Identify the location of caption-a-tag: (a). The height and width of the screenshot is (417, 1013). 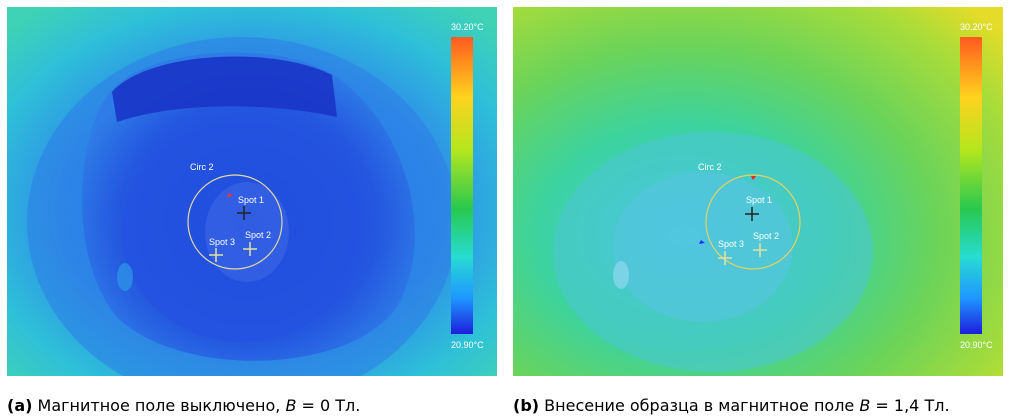
(20, 405).